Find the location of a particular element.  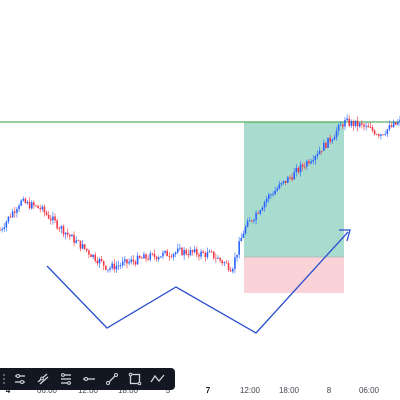

drag-handle-icon is located at coordinates (4, 379).